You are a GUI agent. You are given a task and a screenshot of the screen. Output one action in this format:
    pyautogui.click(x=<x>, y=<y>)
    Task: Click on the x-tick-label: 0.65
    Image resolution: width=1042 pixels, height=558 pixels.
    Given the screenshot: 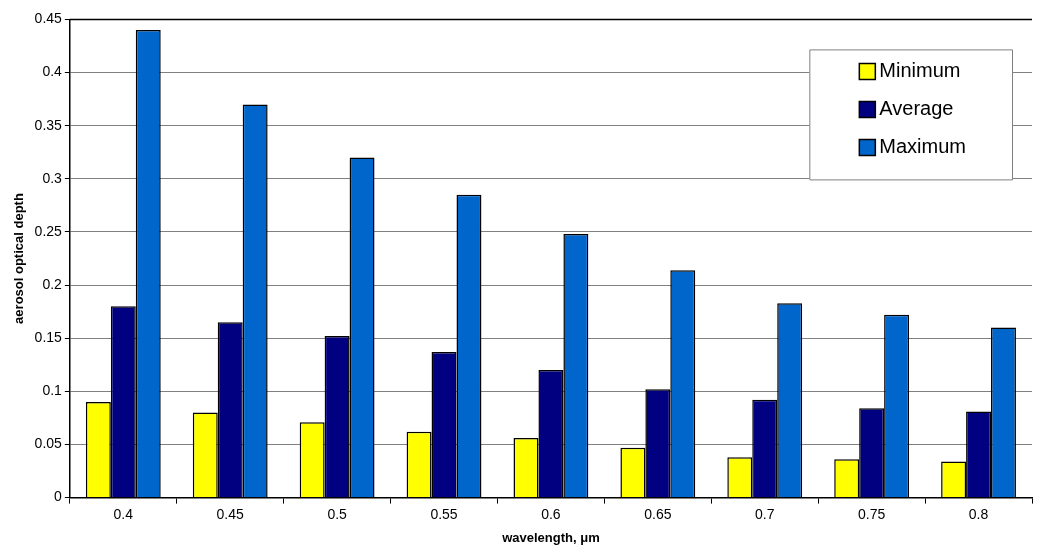 What is the action you would take?
    pyautogui.click(x=658, y=513)
    